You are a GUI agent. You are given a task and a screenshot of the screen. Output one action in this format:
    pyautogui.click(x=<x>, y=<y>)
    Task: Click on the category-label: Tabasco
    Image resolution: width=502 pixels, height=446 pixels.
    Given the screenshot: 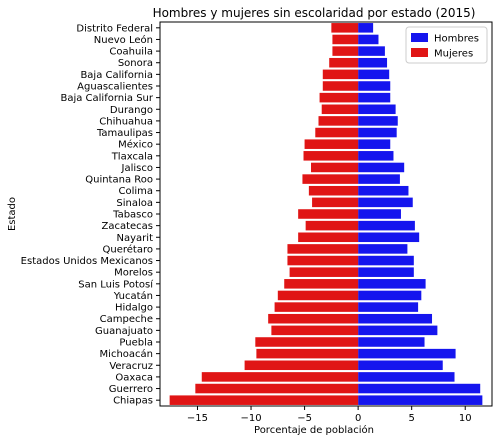 What is the action you would take?
    pyautogui.click(x=132, y=215)
    